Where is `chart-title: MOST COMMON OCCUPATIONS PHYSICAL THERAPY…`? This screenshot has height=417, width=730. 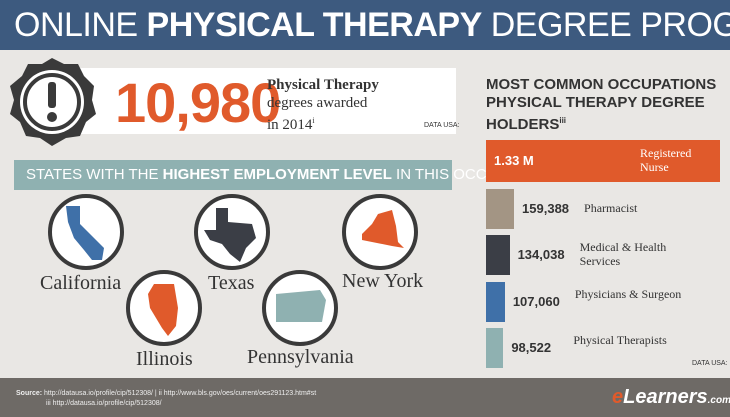
chart-title: MOST COMMON OCCUPATIONS PHYSICAL THERAPY… is located at coordinates (601, 105).